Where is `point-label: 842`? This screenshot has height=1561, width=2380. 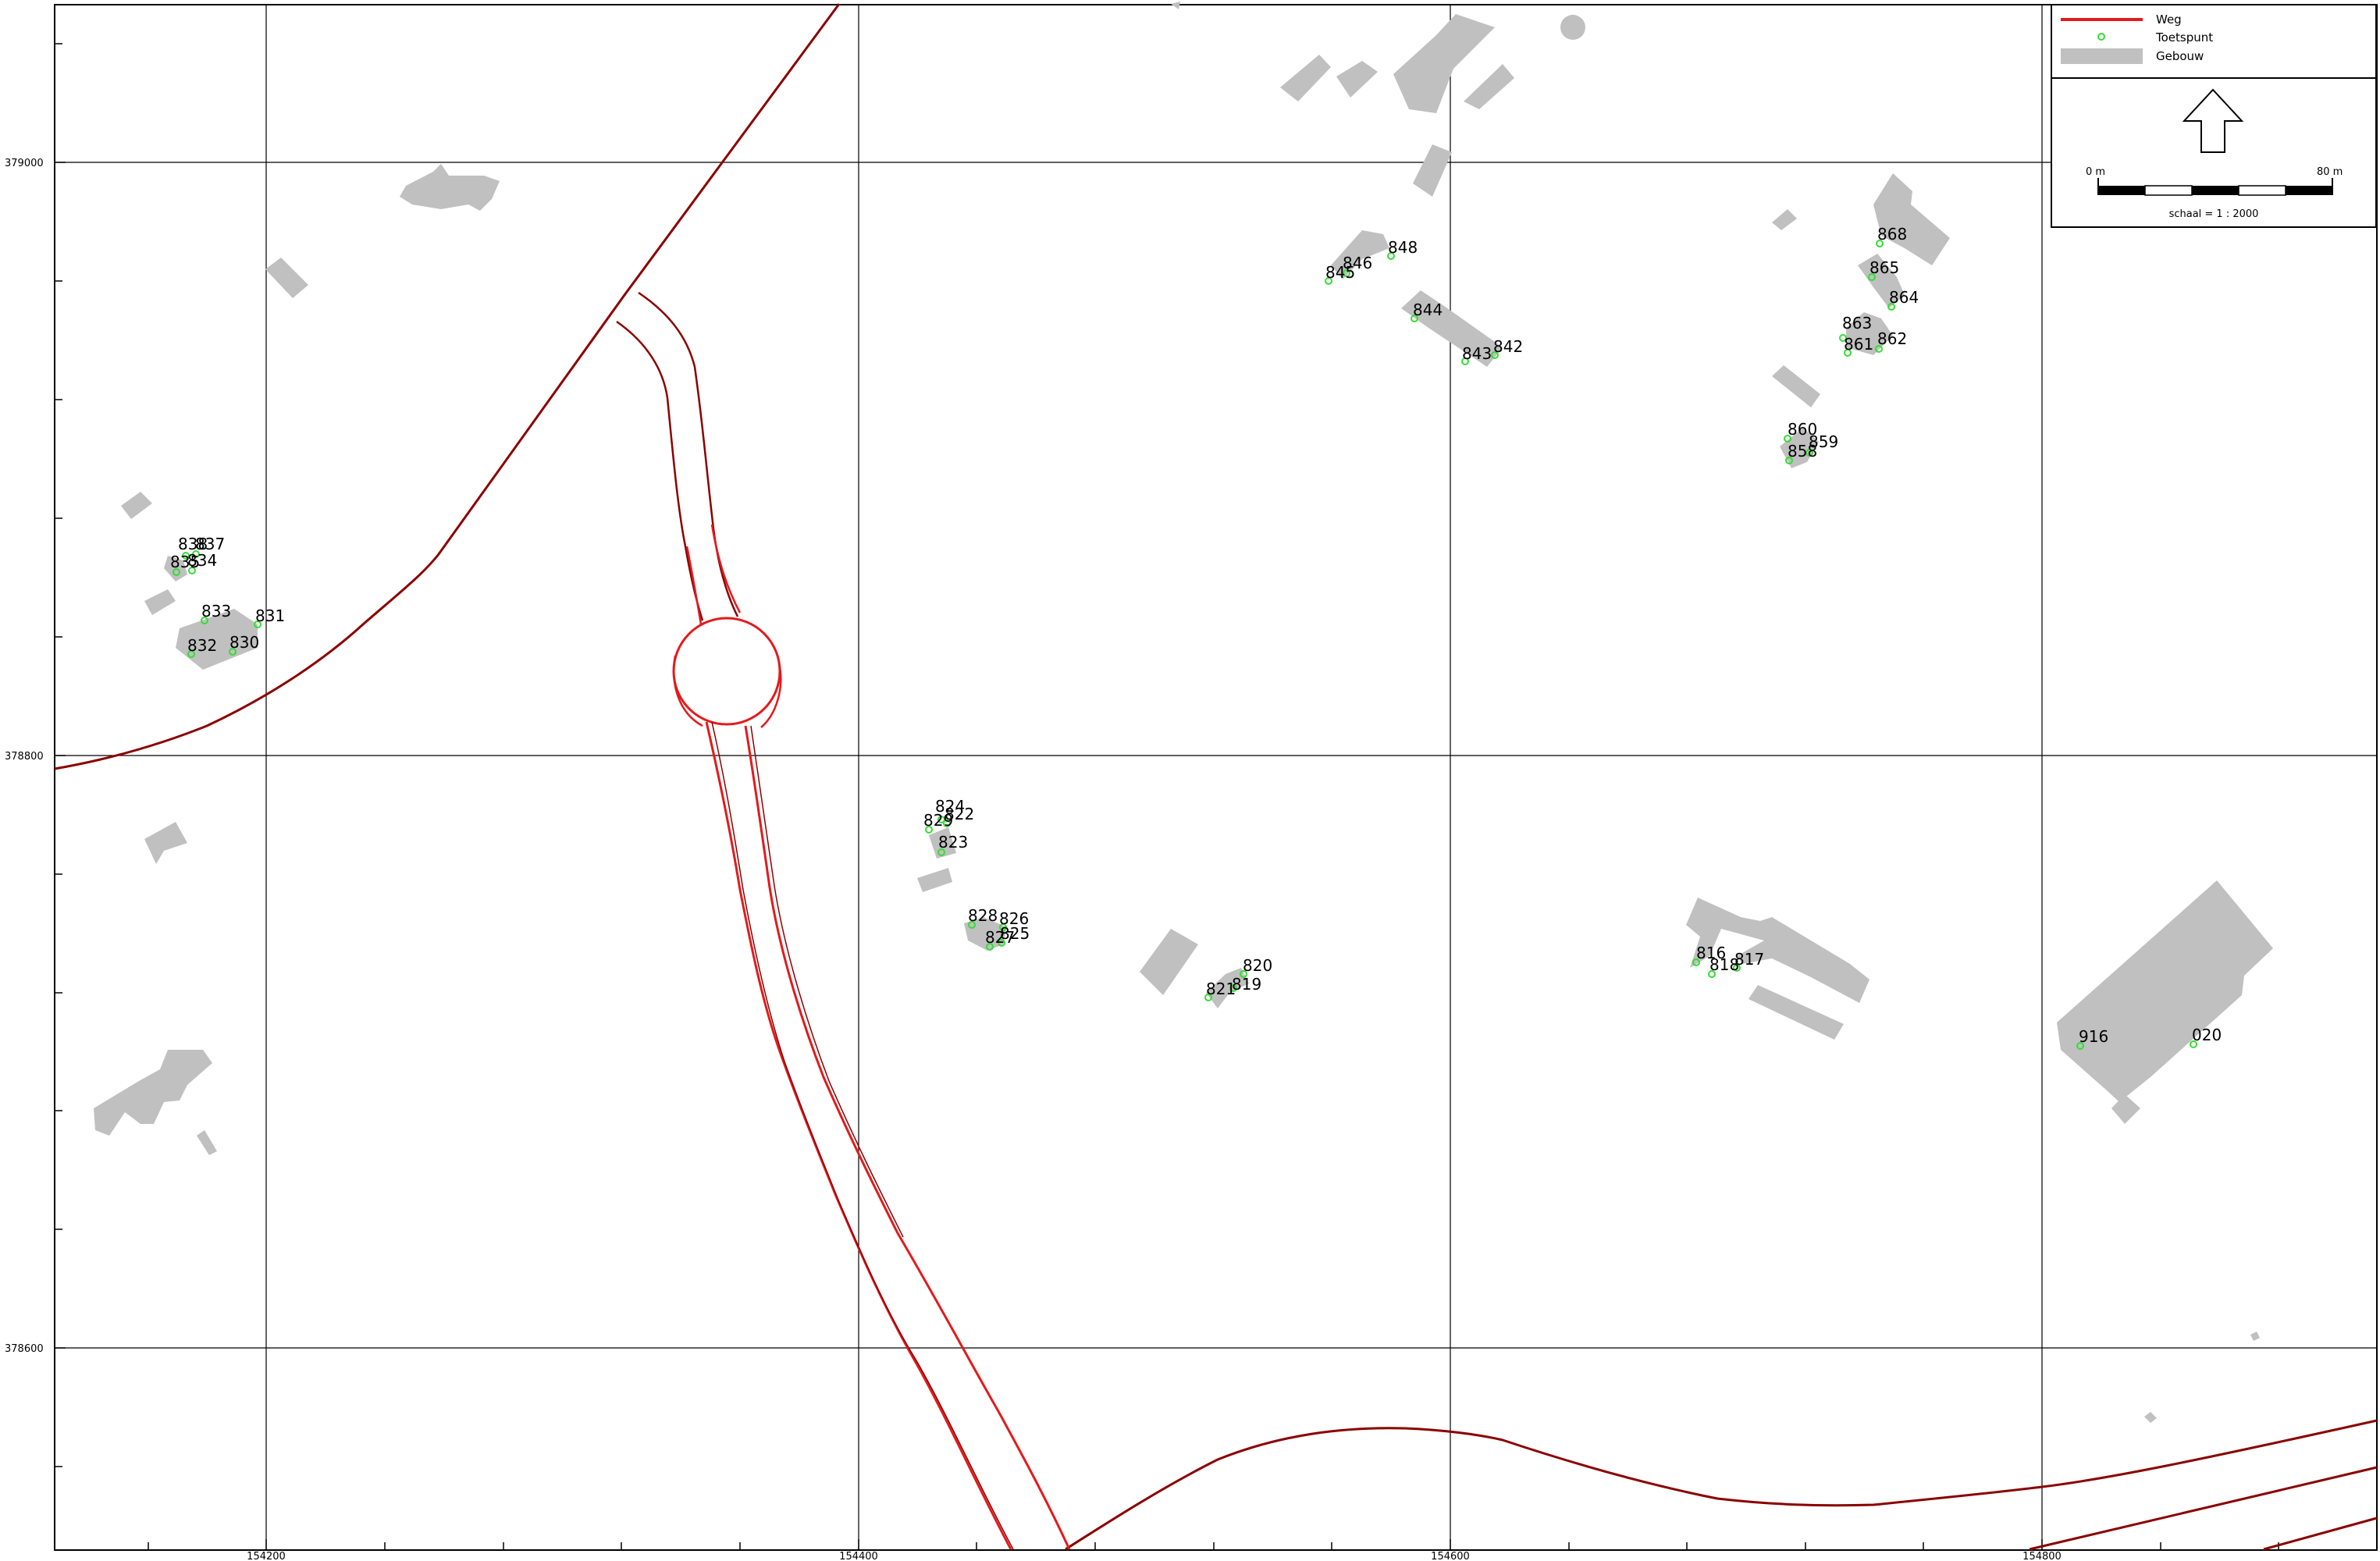 point-label: 842 is located at coordinates (1508, 346).